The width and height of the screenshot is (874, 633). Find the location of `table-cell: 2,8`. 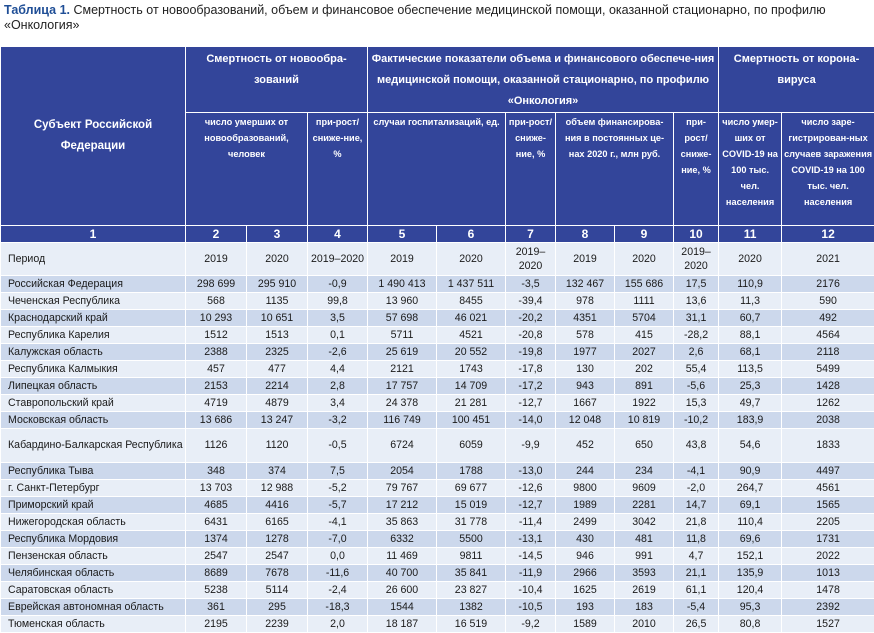

table-cell: 2,8 is located at coordinates (338, 386).